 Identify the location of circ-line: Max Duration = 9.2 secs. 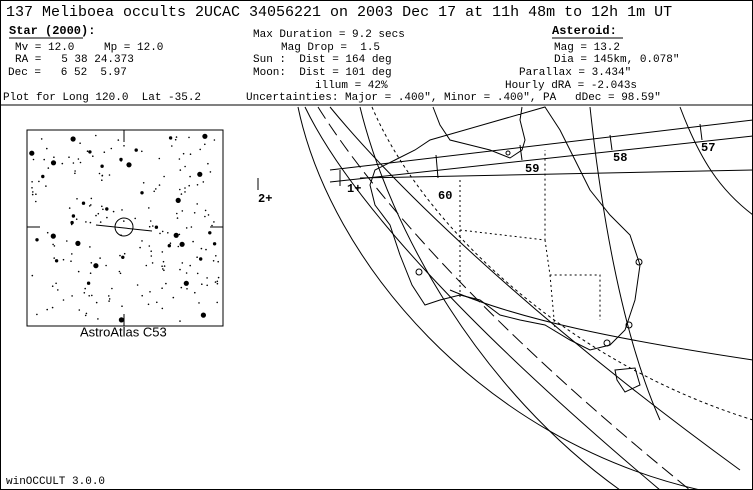
(329, 35).